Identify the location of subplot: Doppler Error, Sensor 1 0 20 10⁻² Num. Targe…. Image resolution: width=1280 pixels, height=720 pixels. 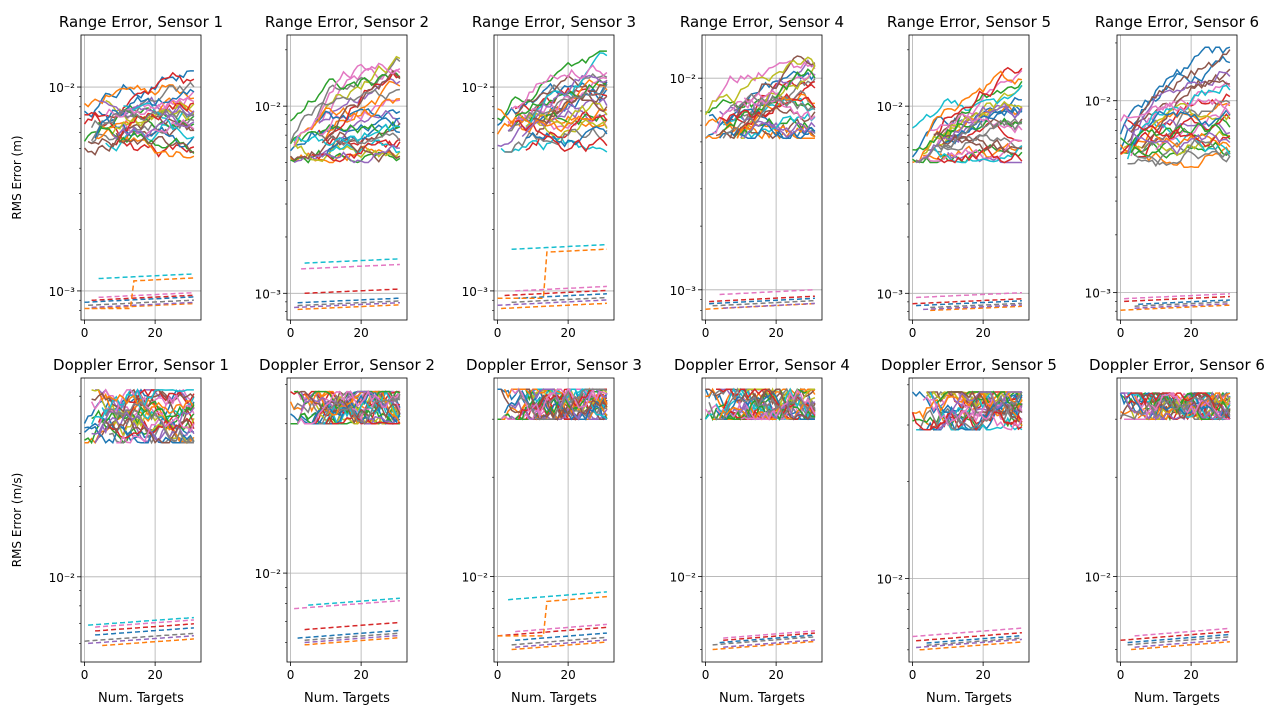
(139, 531).